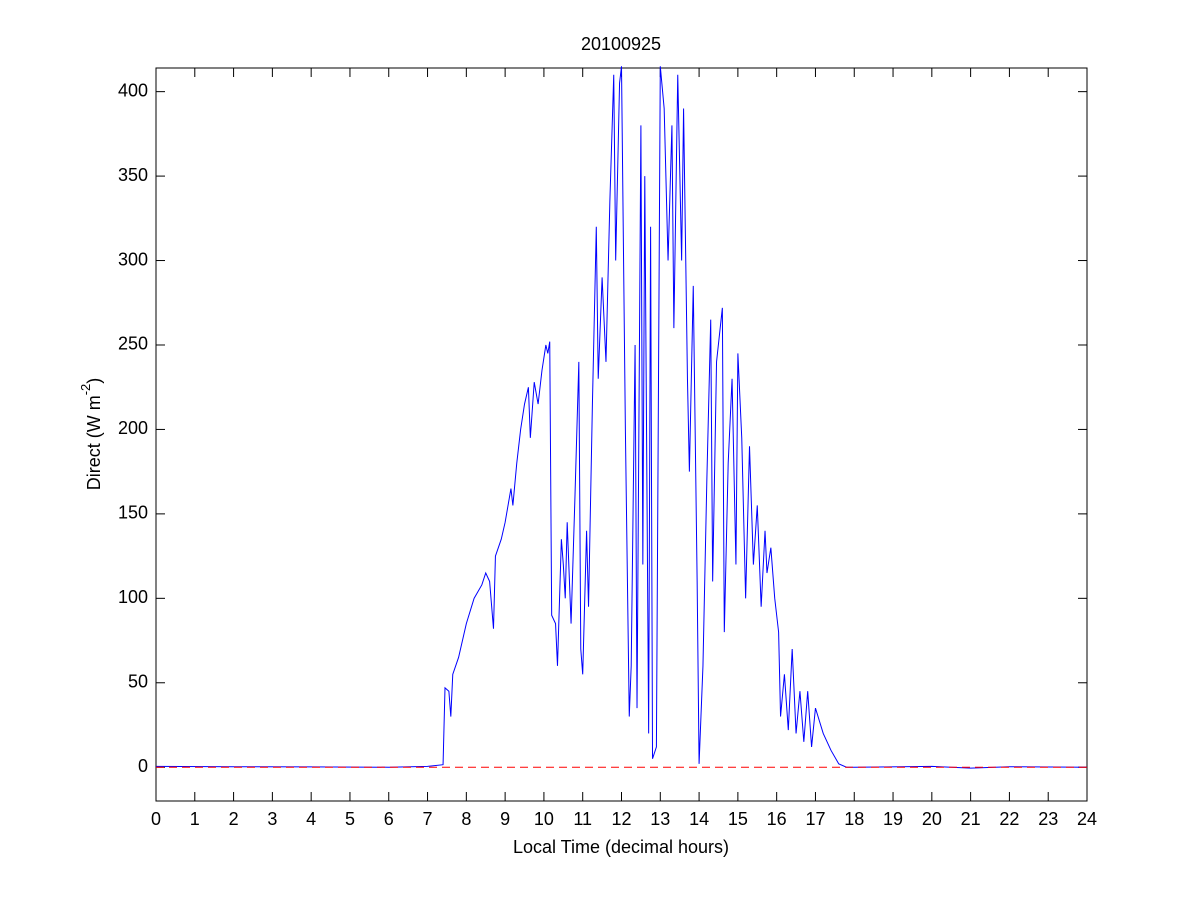  Describe the element at coordinates (505, 819) in the screenshot. I see `x-tick-label: 9` at that location.